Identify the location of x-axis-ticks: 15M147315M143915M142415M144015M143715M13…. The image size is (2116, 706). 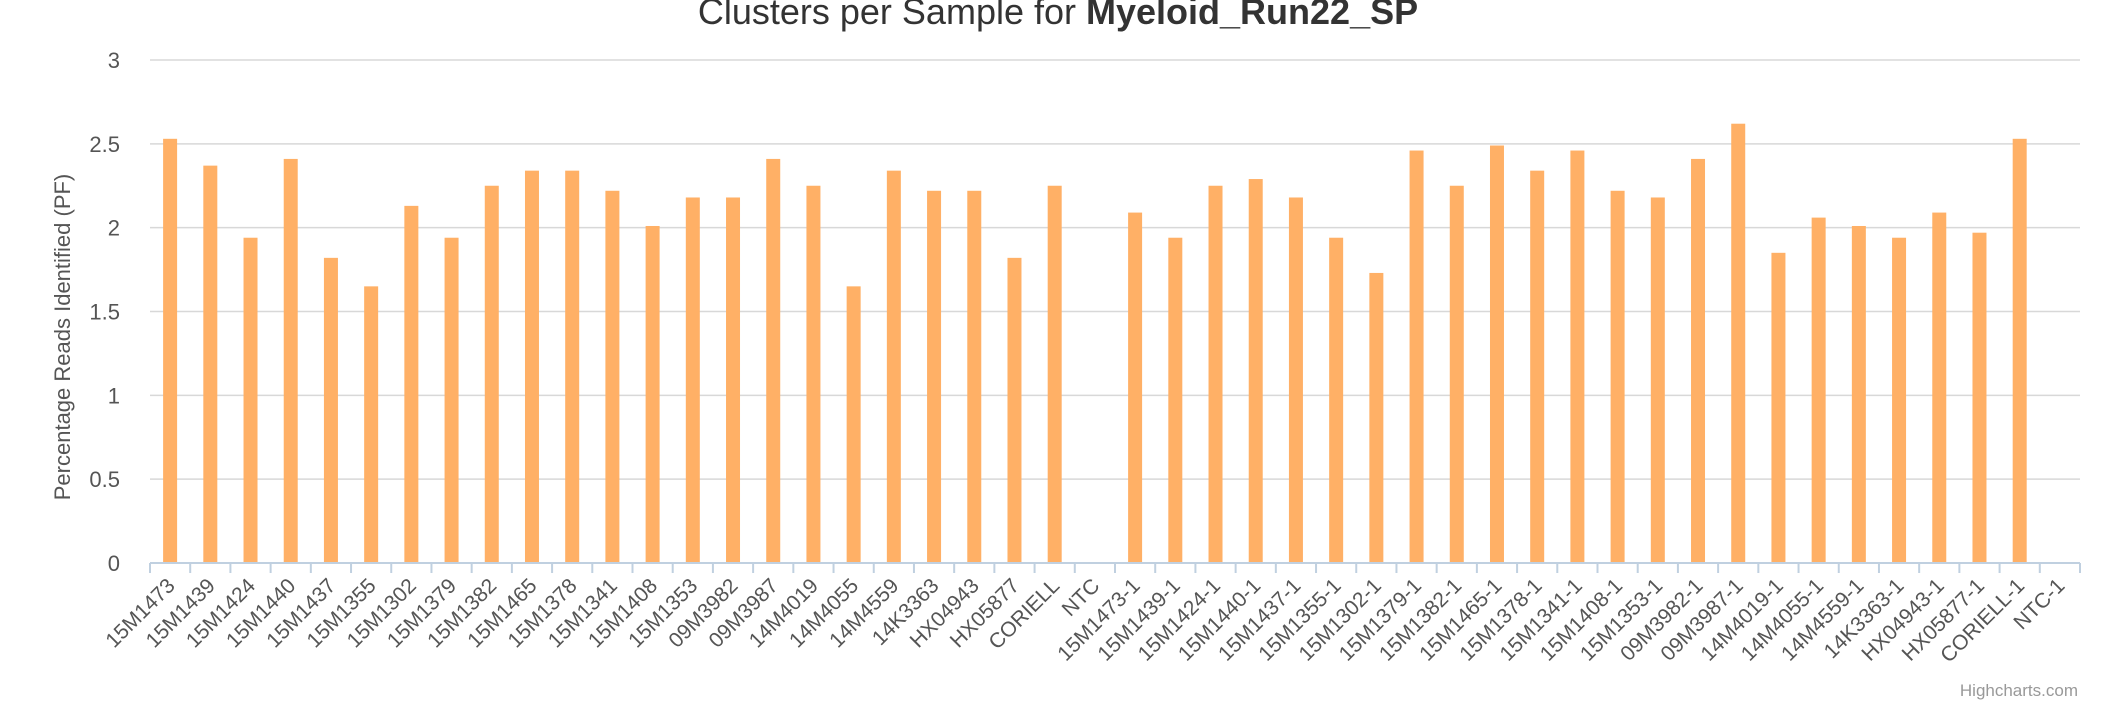
(1091, 615).